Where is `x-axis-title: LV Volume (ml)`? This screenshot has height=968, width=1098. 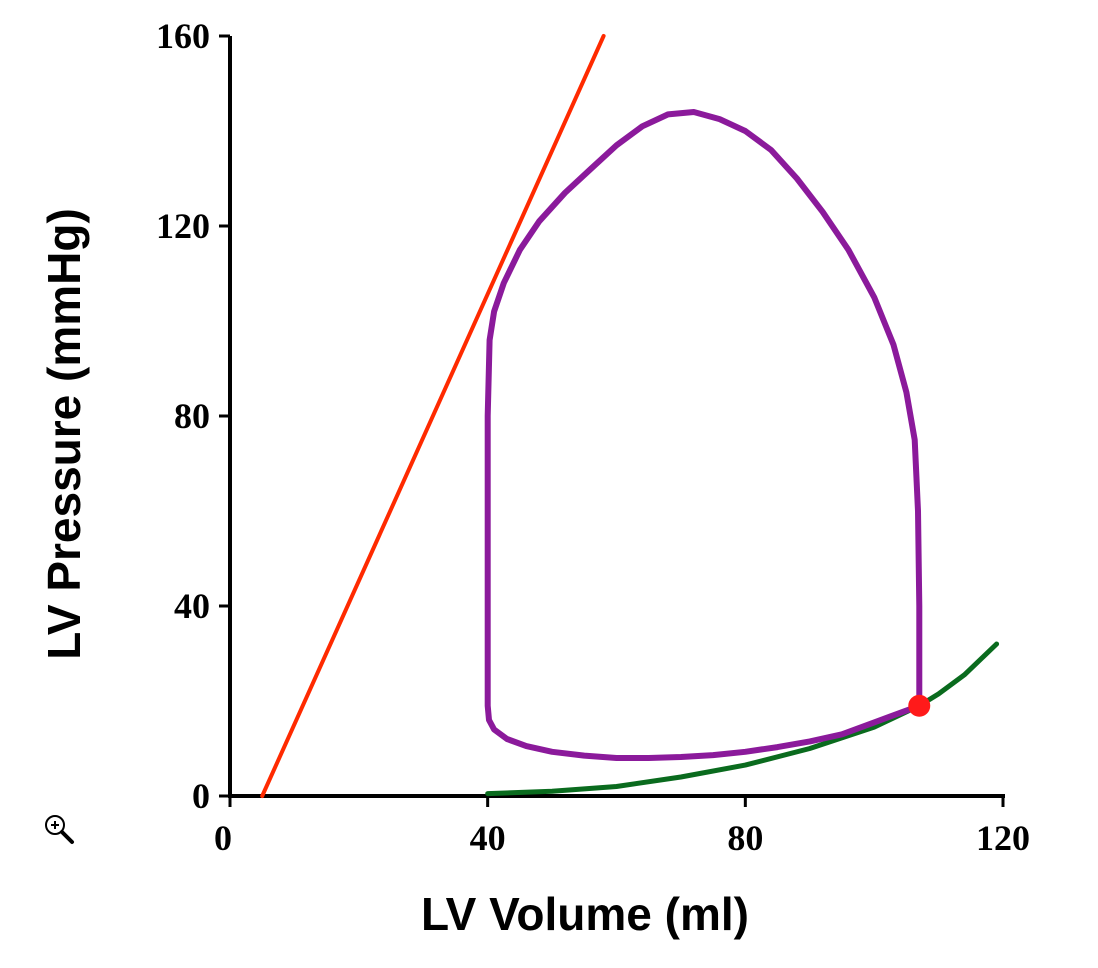
x-axis-title: LV Volume (ml) is located at coordinates (585, 914).